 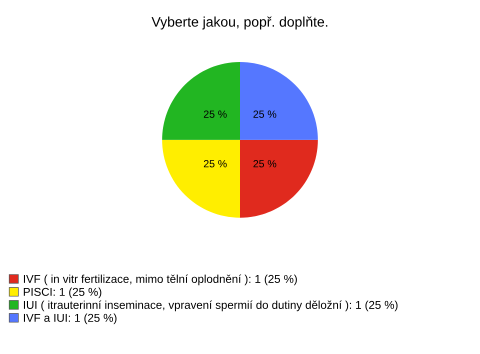 I want to click on legend-label: IVF a IUI: 1 (25 %), so click(x=70, y=319).